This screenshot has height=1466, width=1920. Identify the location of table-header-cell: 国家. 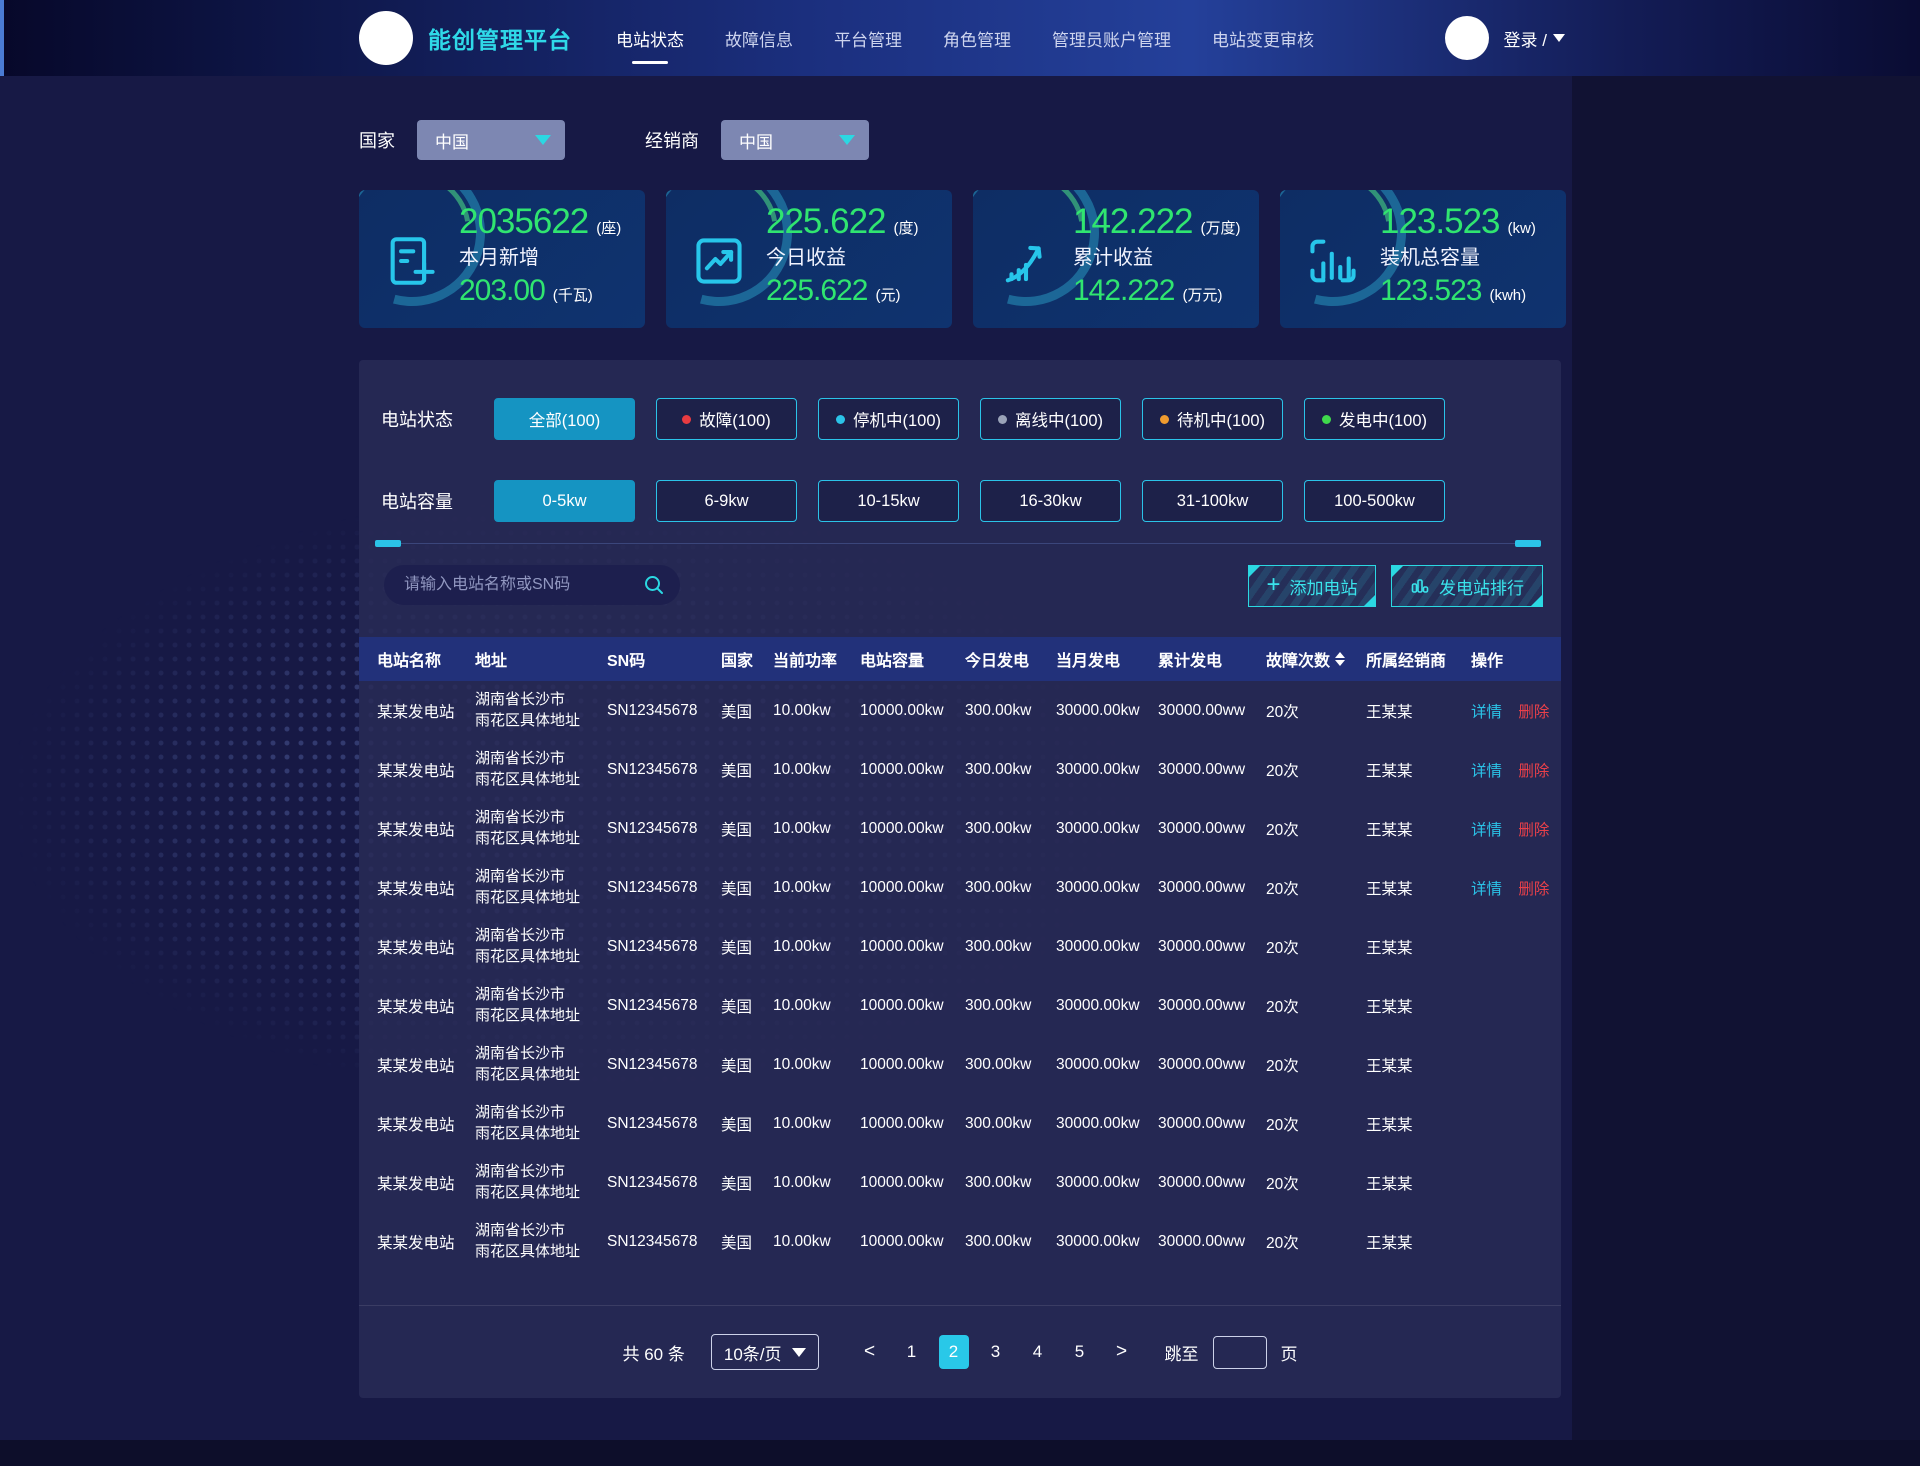
(737, 661).